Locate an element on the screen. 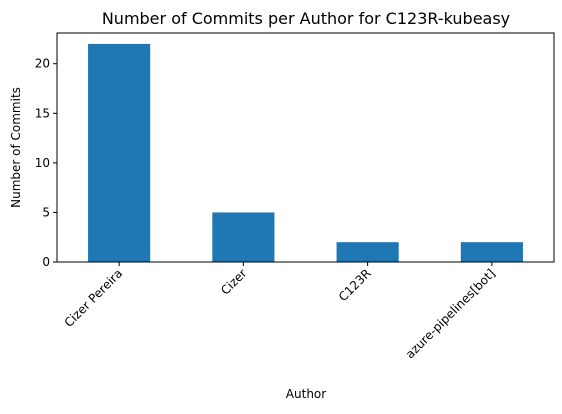 The width and height of the screenshot is (562, 414). y-axis-label: Number of Commits is located at coordinates (16, 147).